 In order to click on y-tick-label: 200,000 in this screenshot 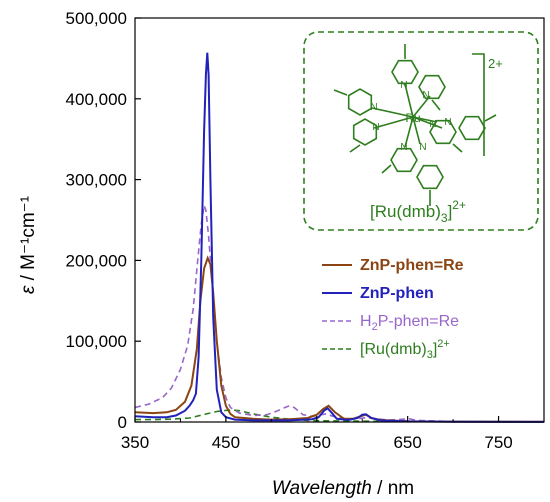, I will do `click(96, 260)`.